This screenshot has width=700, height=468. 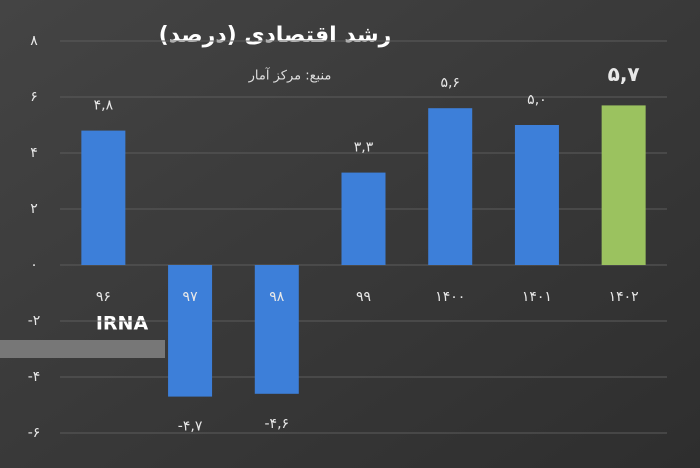 What do you see at coordinates (82, 349) in the screenshot?
I see `logo-band` at bounding box center [82, 349].